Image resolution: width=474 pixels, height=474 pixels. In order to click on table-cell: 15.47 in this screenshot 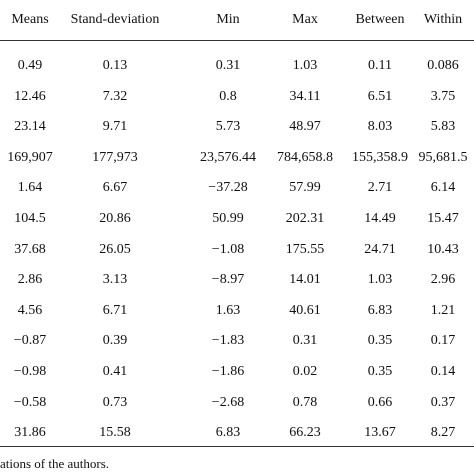, I will do `click(443, 218)`.